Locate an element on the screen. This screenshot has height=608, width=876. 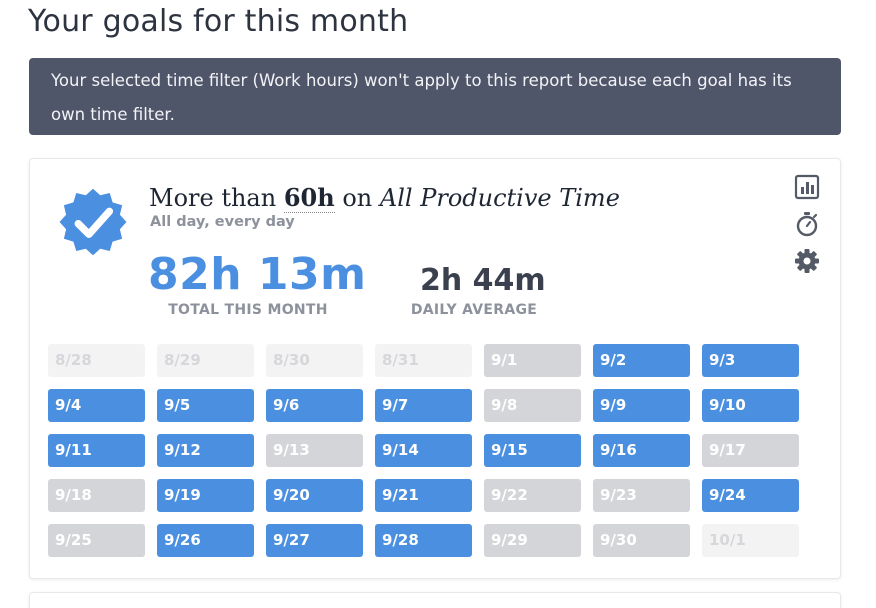
stopwatch-icon is located at coordinates (807, 224).